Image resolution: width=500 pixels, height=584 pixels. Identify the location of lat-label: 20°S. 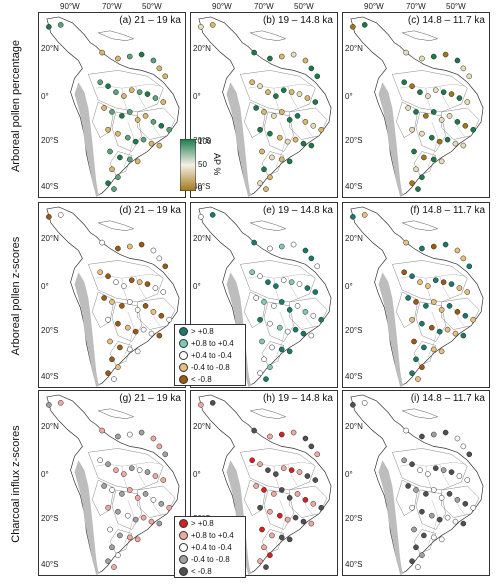
(354, 330).